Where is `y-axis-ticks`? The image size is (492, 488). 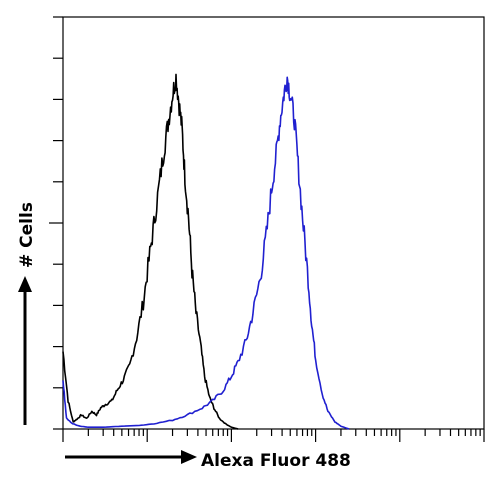
y-axis-ticks is located at coordinates (56, 223).